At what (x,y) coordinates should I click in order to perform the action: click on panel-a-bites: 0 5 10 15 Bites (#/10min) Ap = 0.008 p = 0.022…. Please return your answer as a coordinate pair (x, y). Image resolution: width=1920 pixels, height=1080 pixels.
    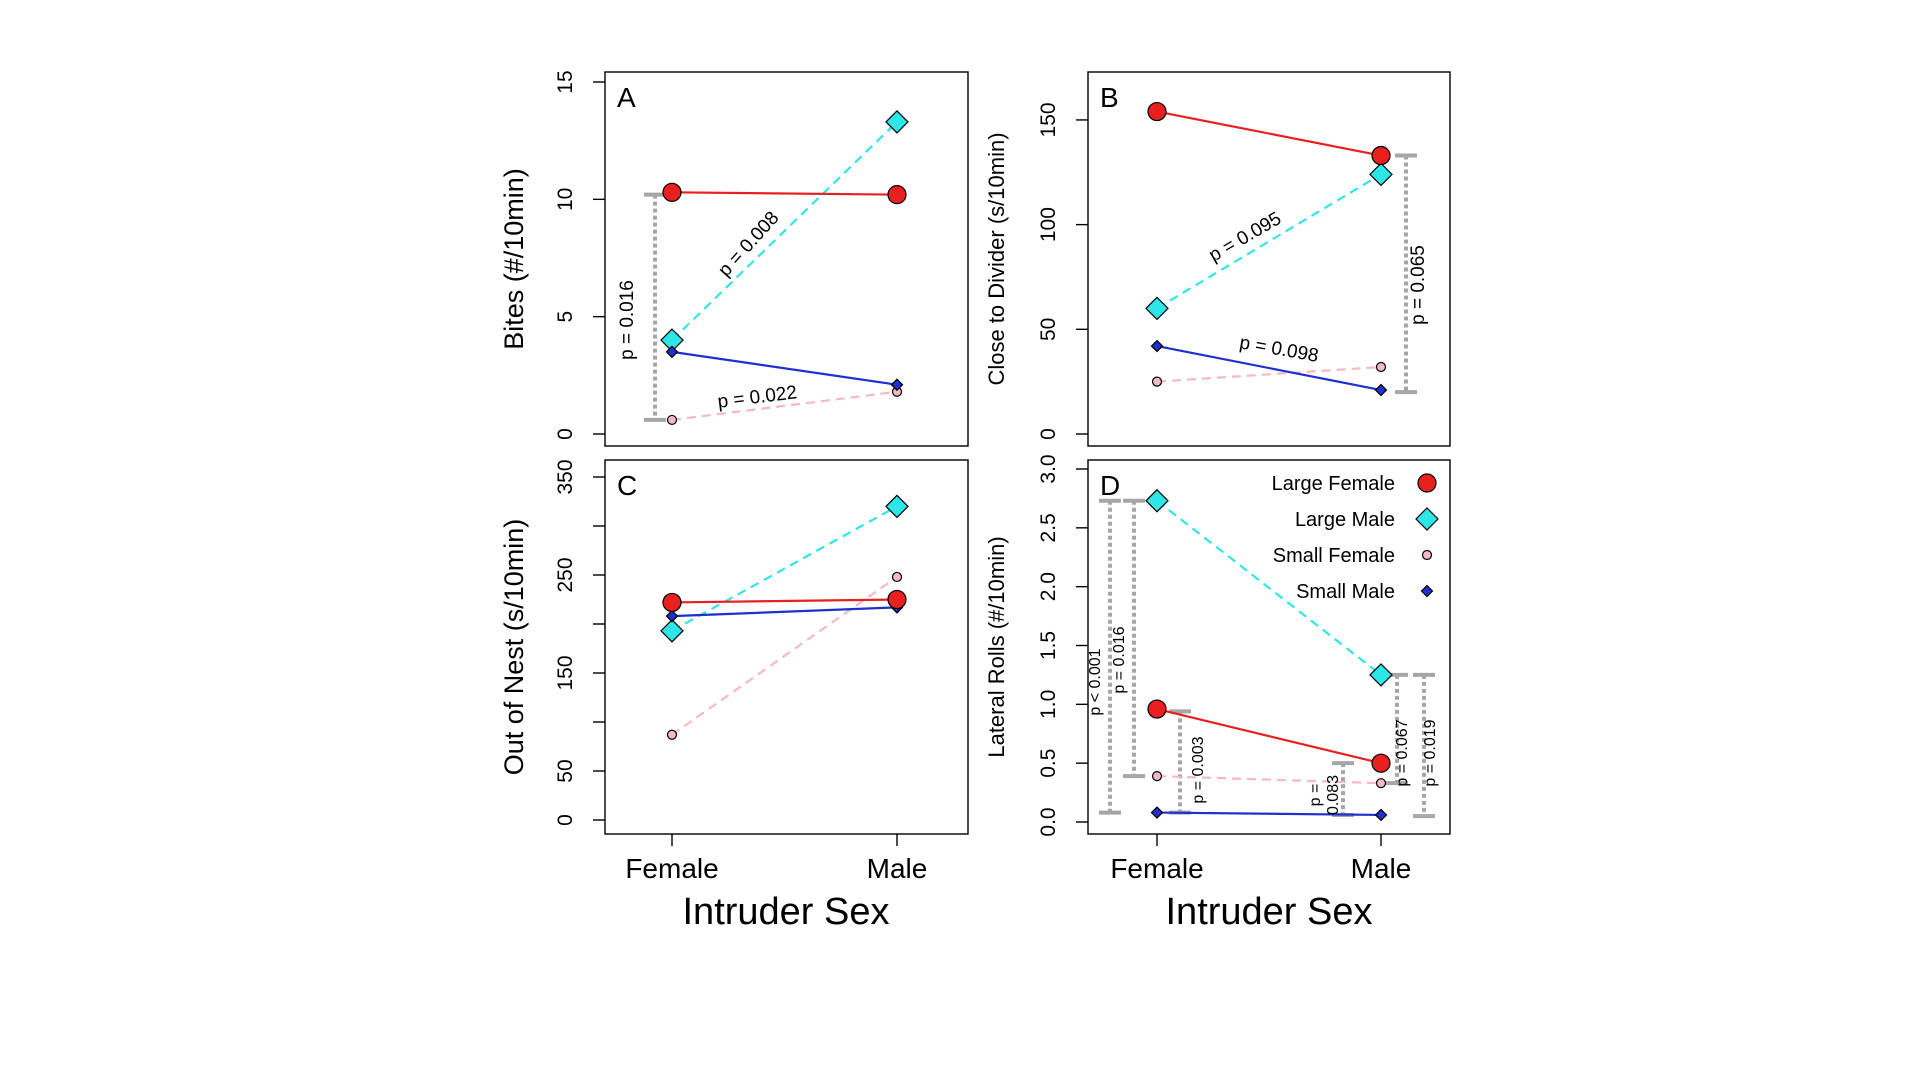
    Looking at the image, I should click on (734, 258).